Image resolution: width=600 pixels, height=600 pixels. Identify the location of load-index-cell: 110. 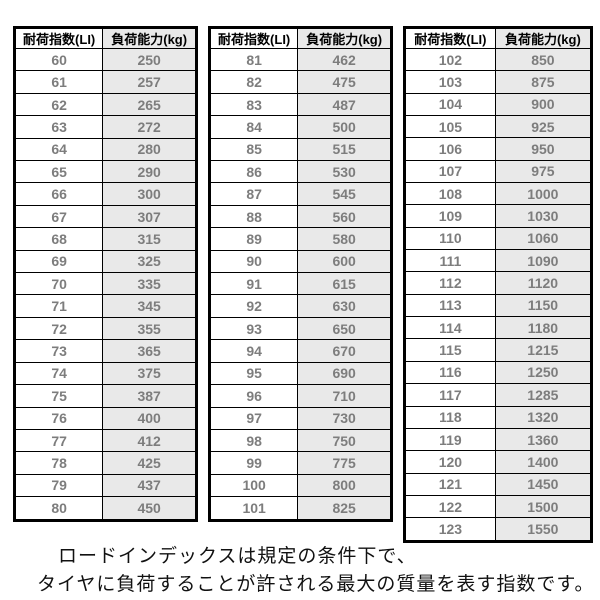
(450, 238).